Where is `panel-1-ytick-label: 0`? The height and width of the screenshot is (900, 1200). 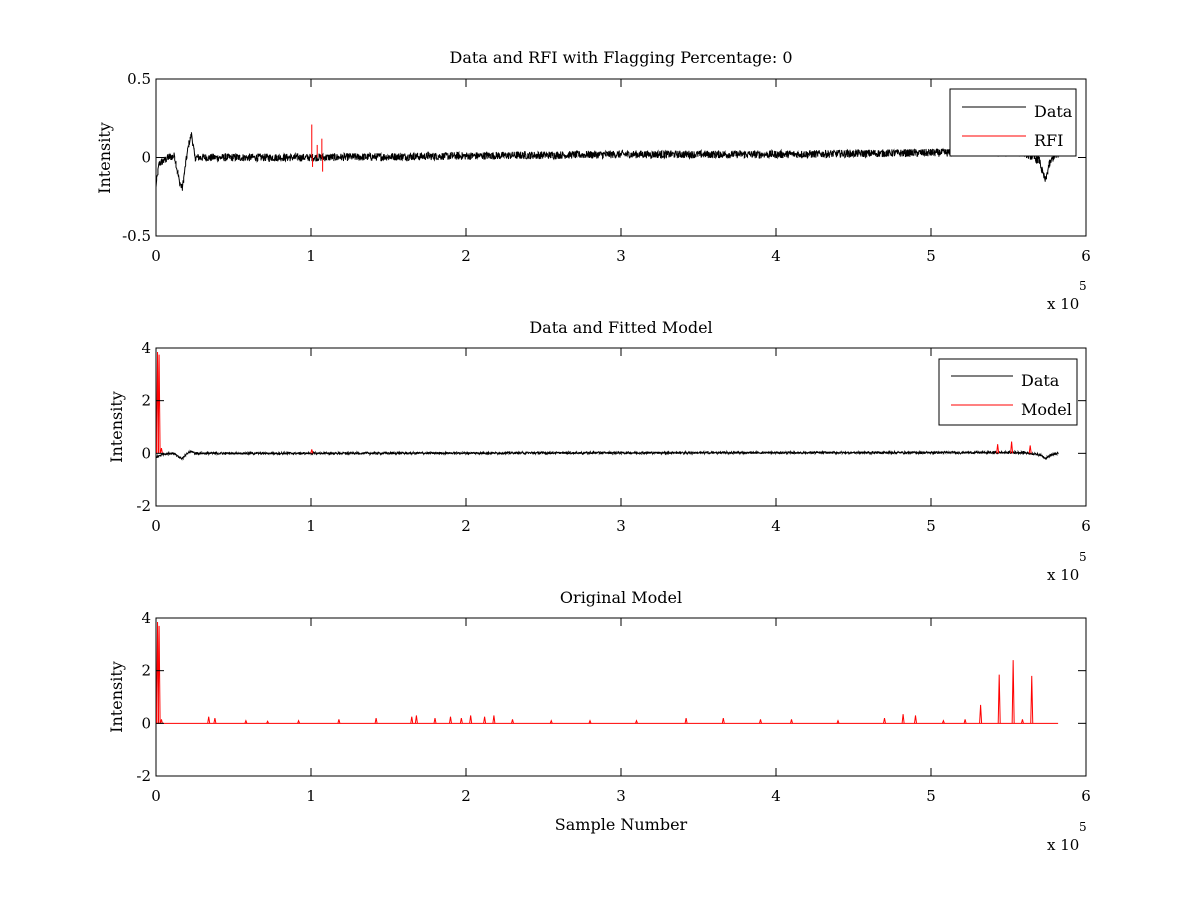
panel-1-ytick-label: 0 is located at coordinates (146, 158).